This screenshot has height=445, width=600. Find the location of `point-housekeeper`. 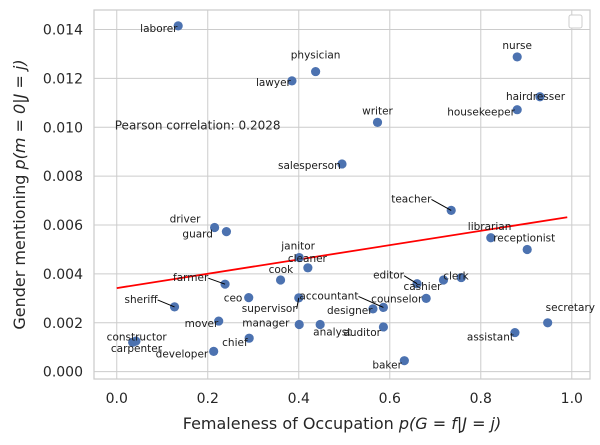

point-housekeeper is located at coordinates (517, 110).